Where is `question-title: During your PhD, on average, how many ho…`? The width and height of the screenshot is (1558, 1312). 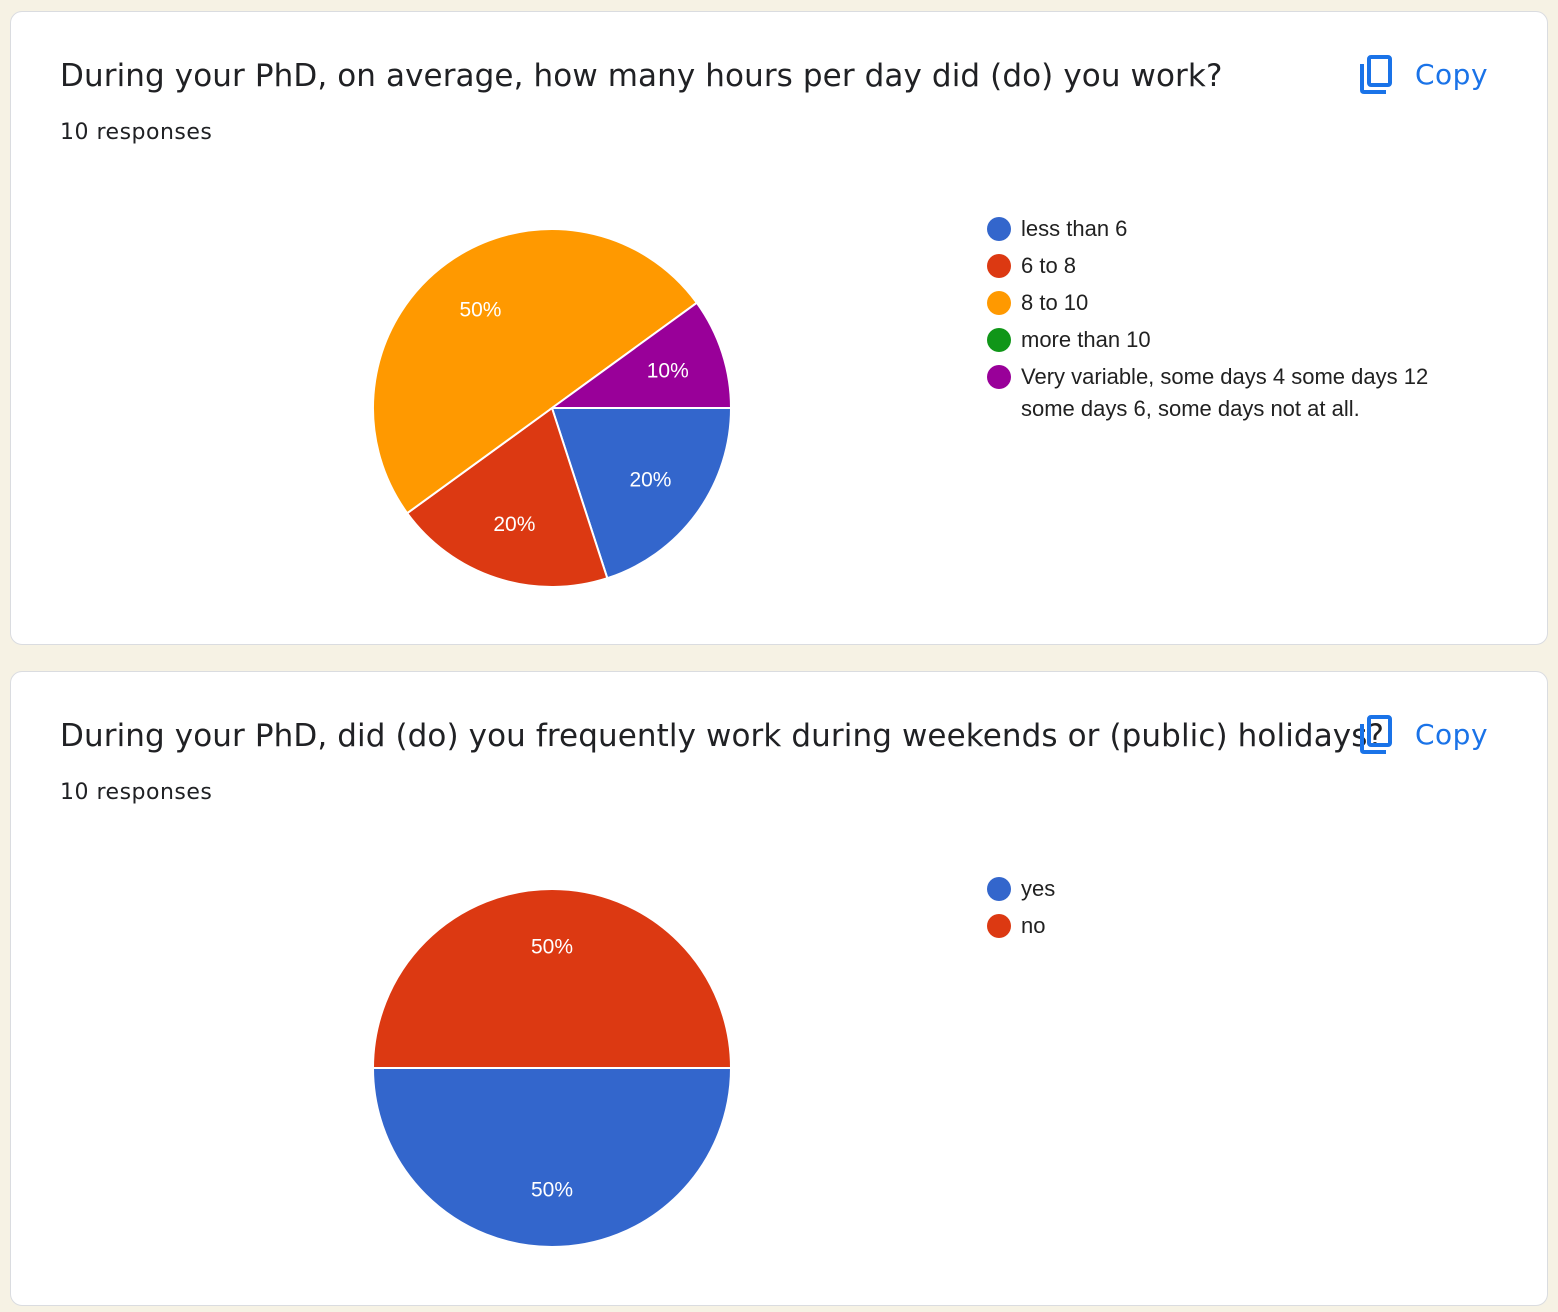
question-title: During your PhD, on average, how many ho… is located at coordinates (641, 76).